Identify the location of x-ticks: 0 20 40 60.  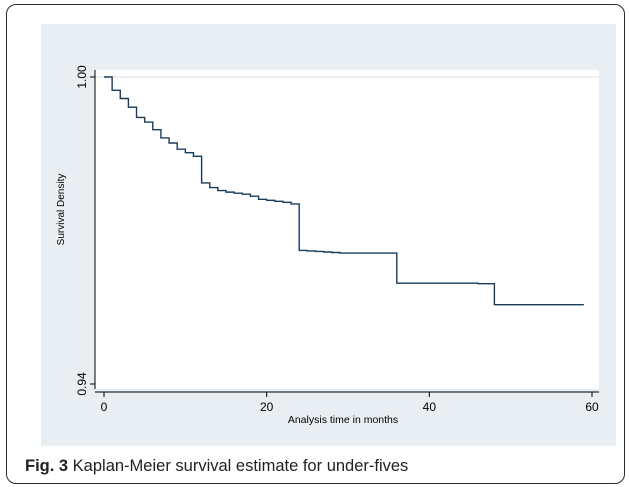
(350, 403).